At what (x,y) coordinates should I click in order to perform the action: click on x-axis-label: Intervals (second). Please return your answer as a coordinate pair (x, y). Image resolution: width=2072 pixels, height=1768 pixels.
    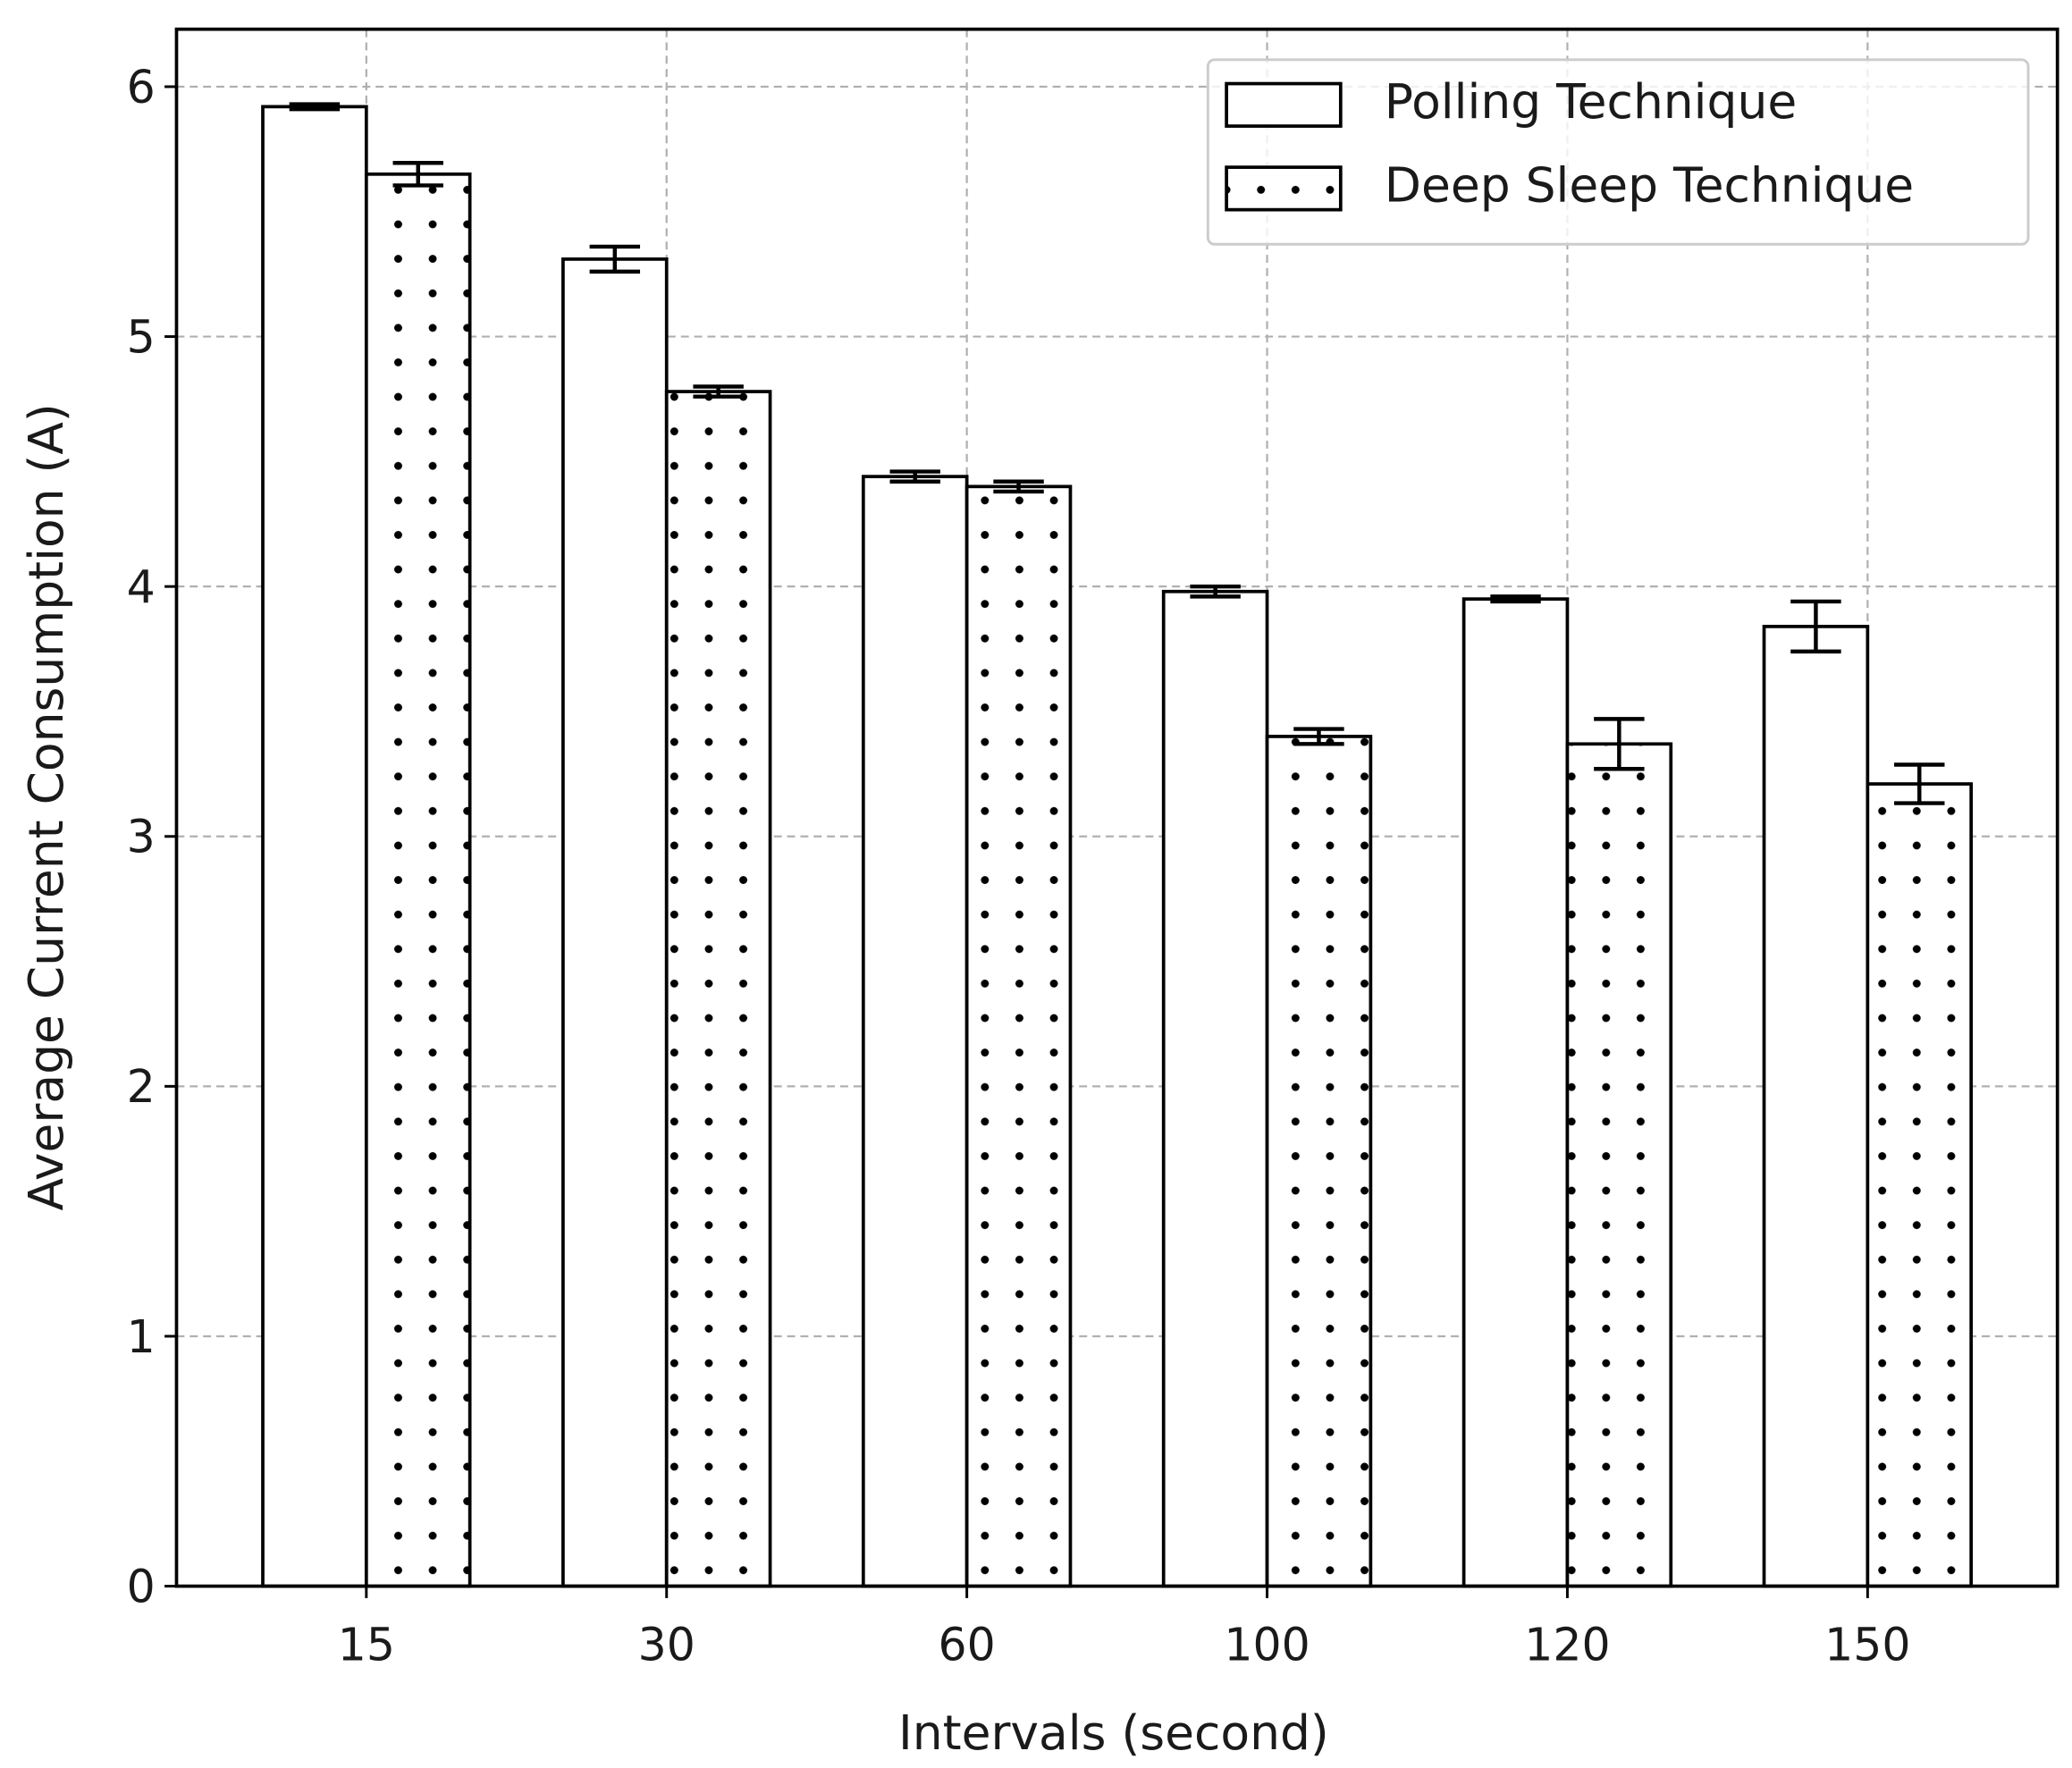
    Looking at the image, I should click on (1113, 1733).